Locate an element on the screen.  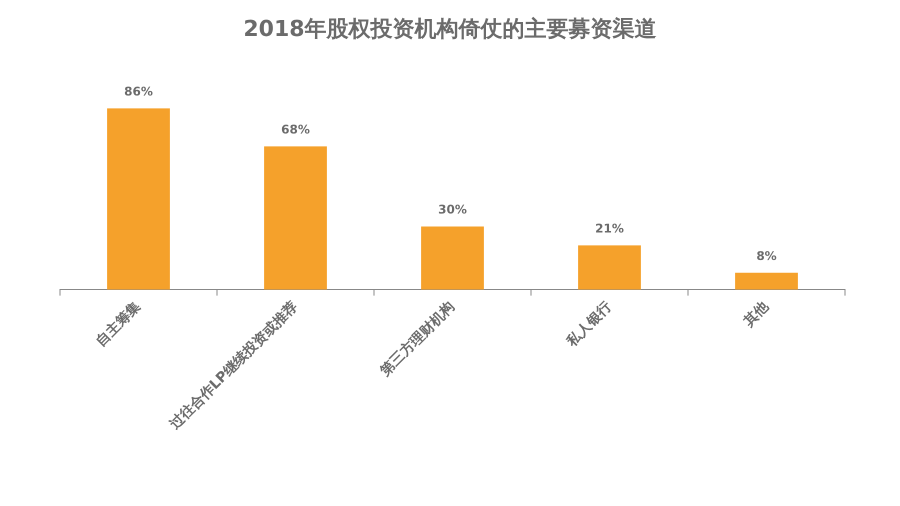
x-tick-label: 其他 is located at coordinates (756, 314).